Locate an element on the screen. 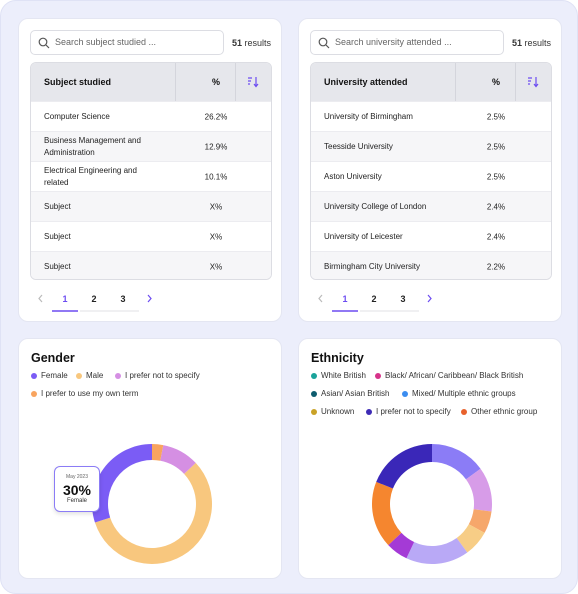 This screenshot has height=594, width=578. search-icon-circle is located at coordinates (323, 42).